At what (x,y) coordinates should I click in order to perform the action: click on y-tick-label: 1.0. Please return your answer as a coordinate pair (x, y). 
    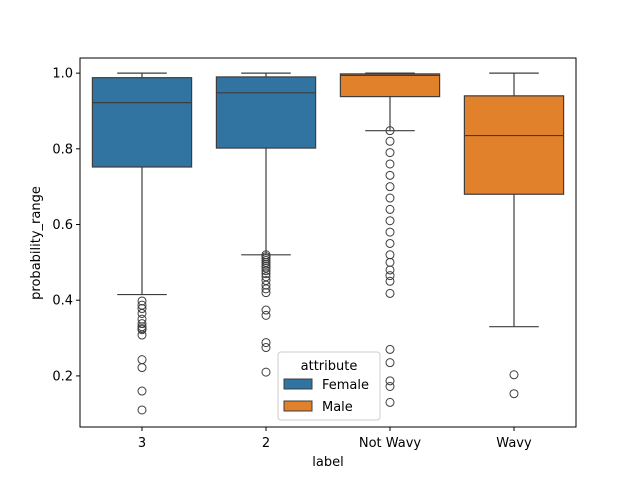
    Looking at the image, I should click on (62, 74).